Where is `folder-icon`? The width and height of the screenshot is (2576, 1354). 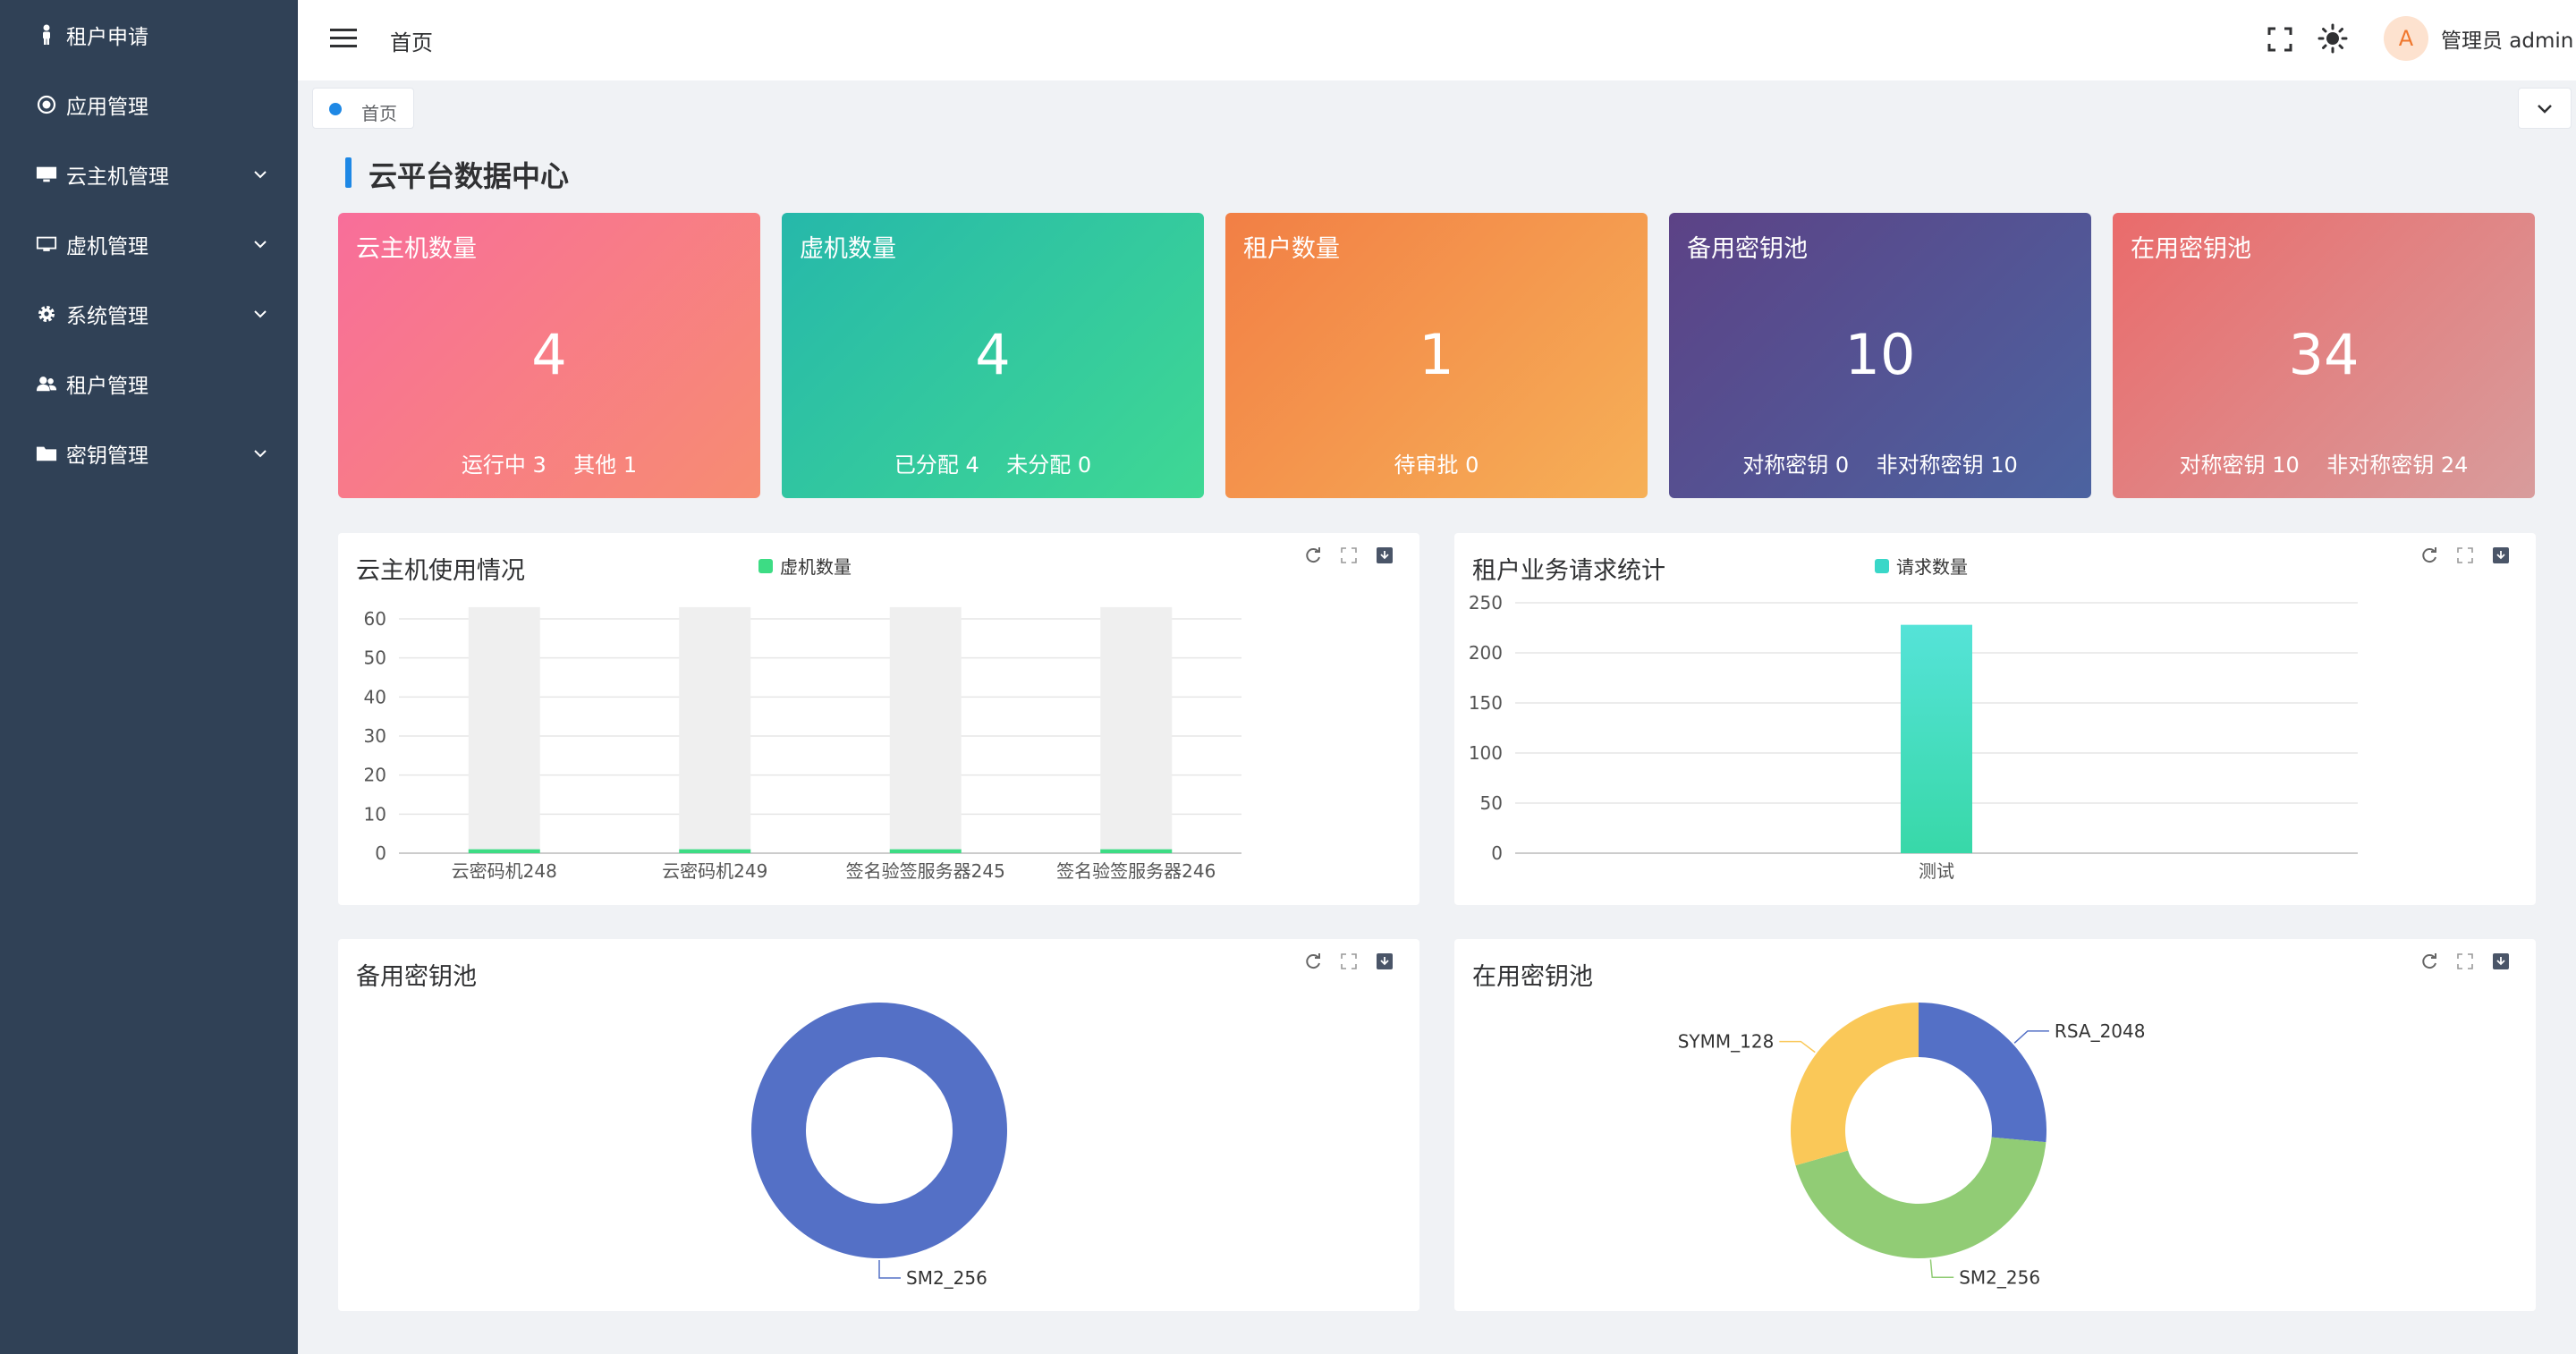
folder-icon is located at coordinates (46, 453).